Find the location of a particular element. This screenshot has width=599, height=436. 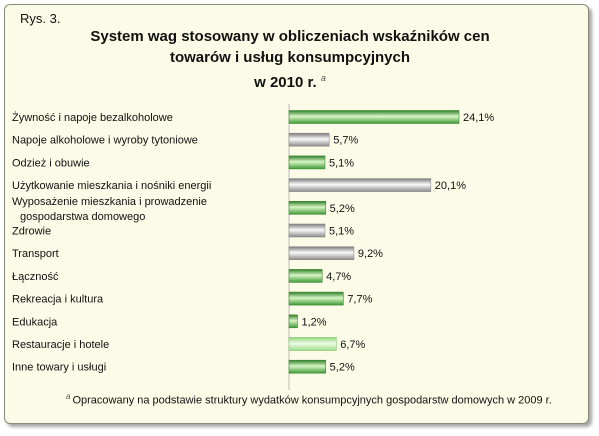

category-label: Rekreacja i kultura is located at coordinates (58, 300).